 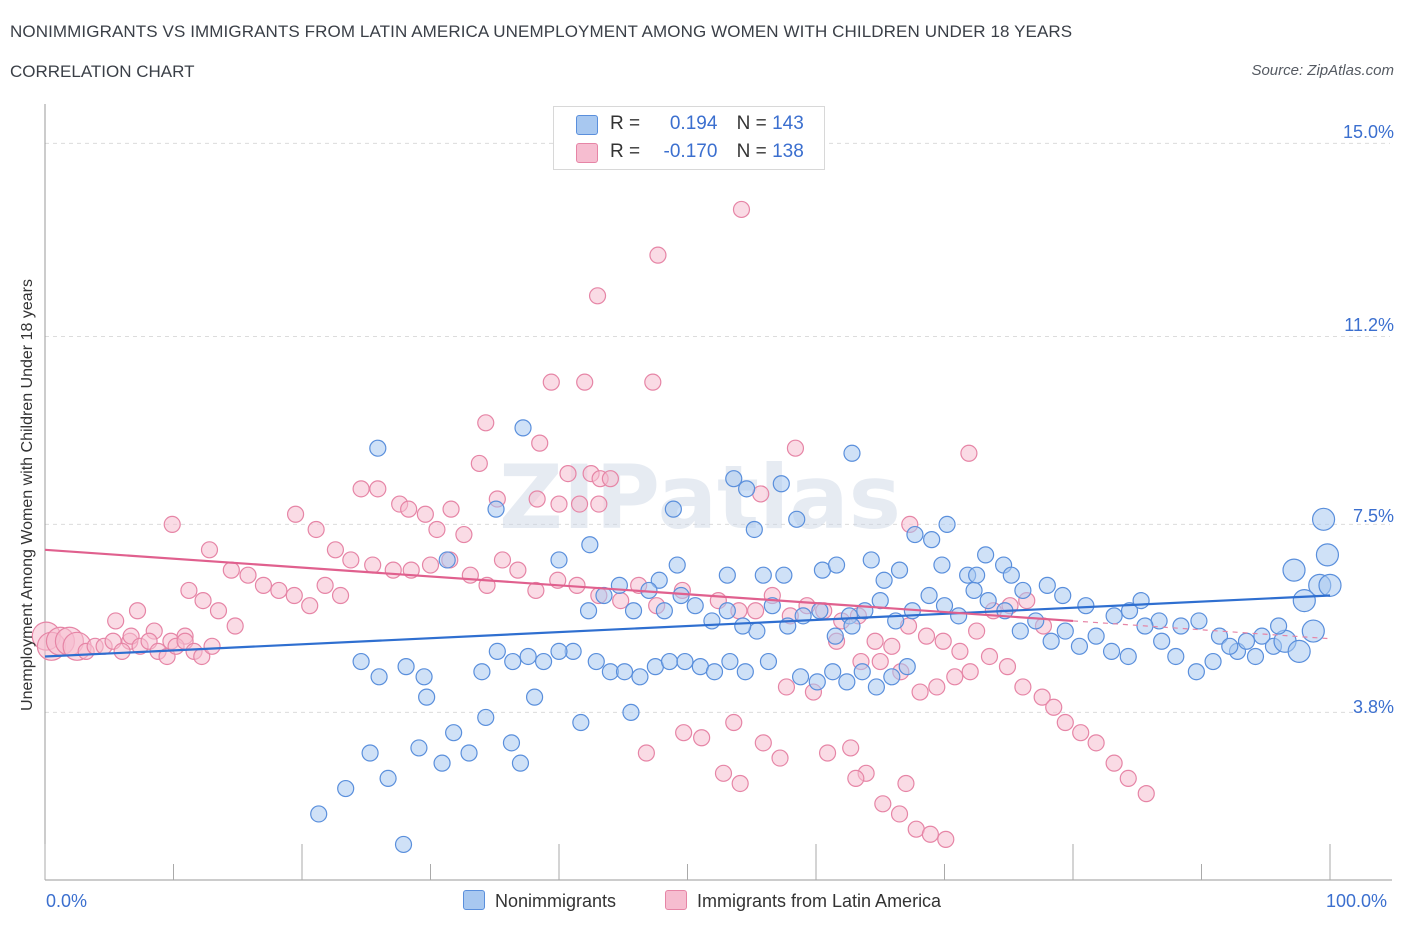 I want to click on trend-line-nonimmigrants, so click(x=687, y=626).